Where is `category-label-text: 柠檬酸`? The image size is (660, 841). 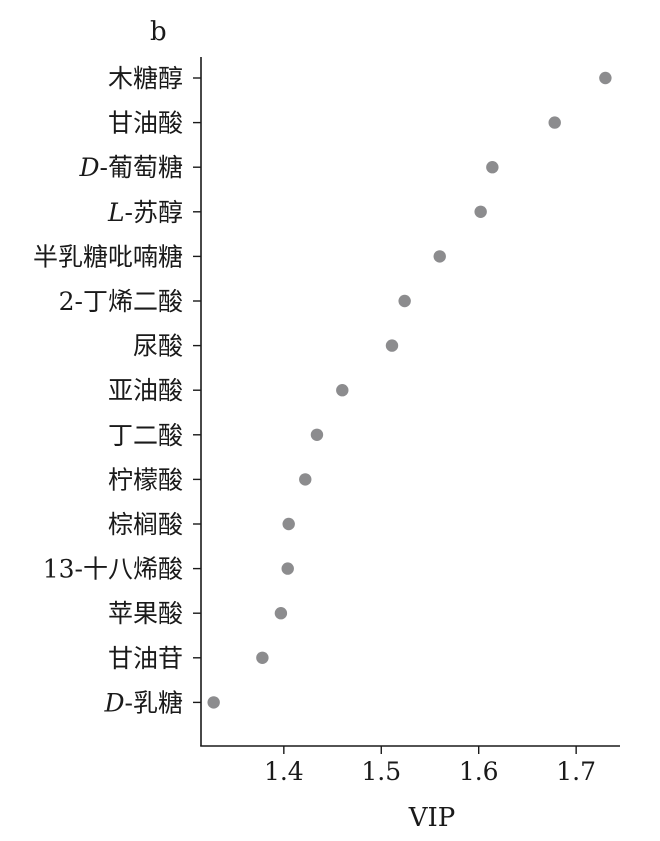 category-label-text: 柠檬酸 is located at coordinates (145, 479).